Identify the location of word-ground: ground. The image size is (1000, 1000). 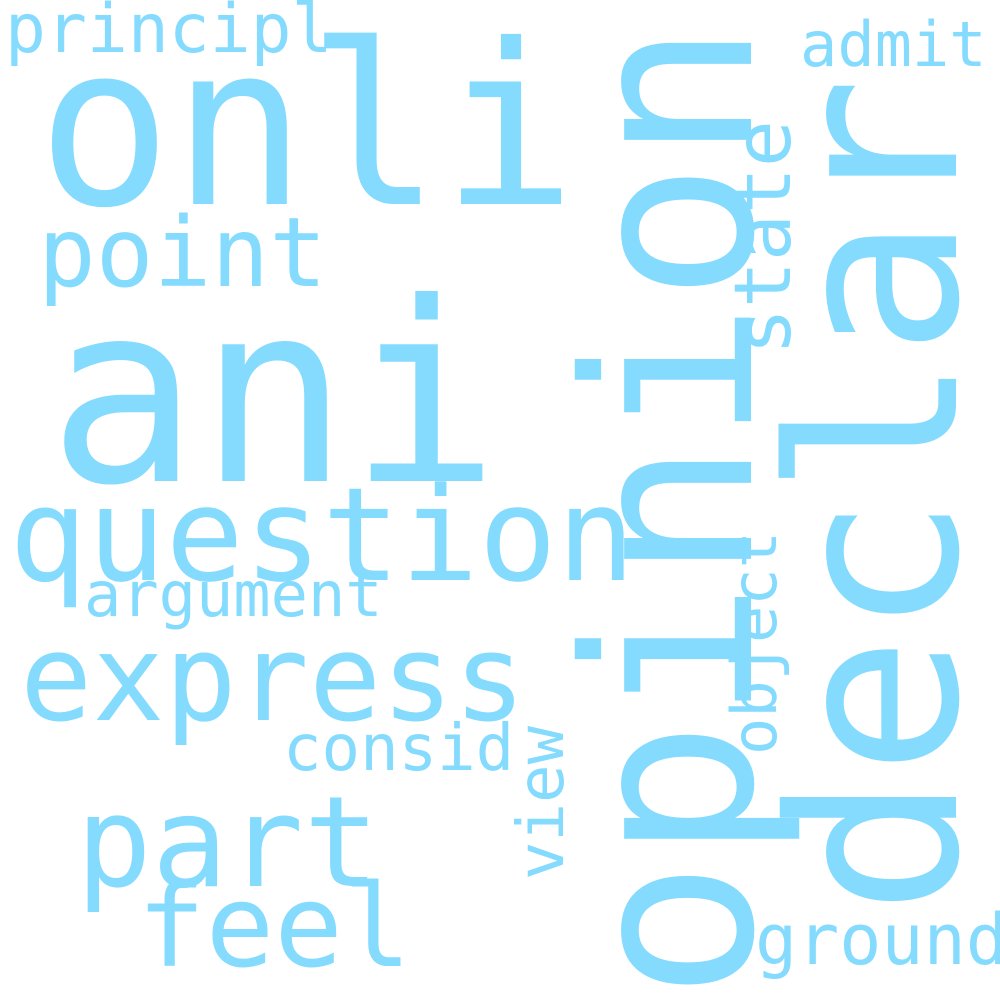
(877, 940).